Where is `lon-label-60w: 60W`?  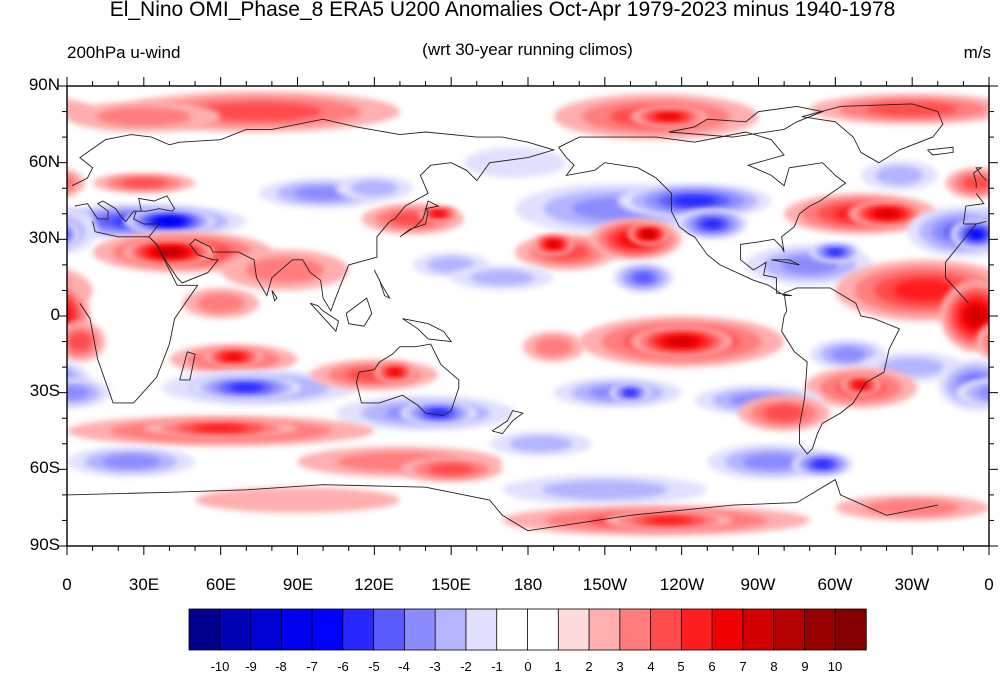
lon-label-60w: 60W is located at coordinates (835, 584).